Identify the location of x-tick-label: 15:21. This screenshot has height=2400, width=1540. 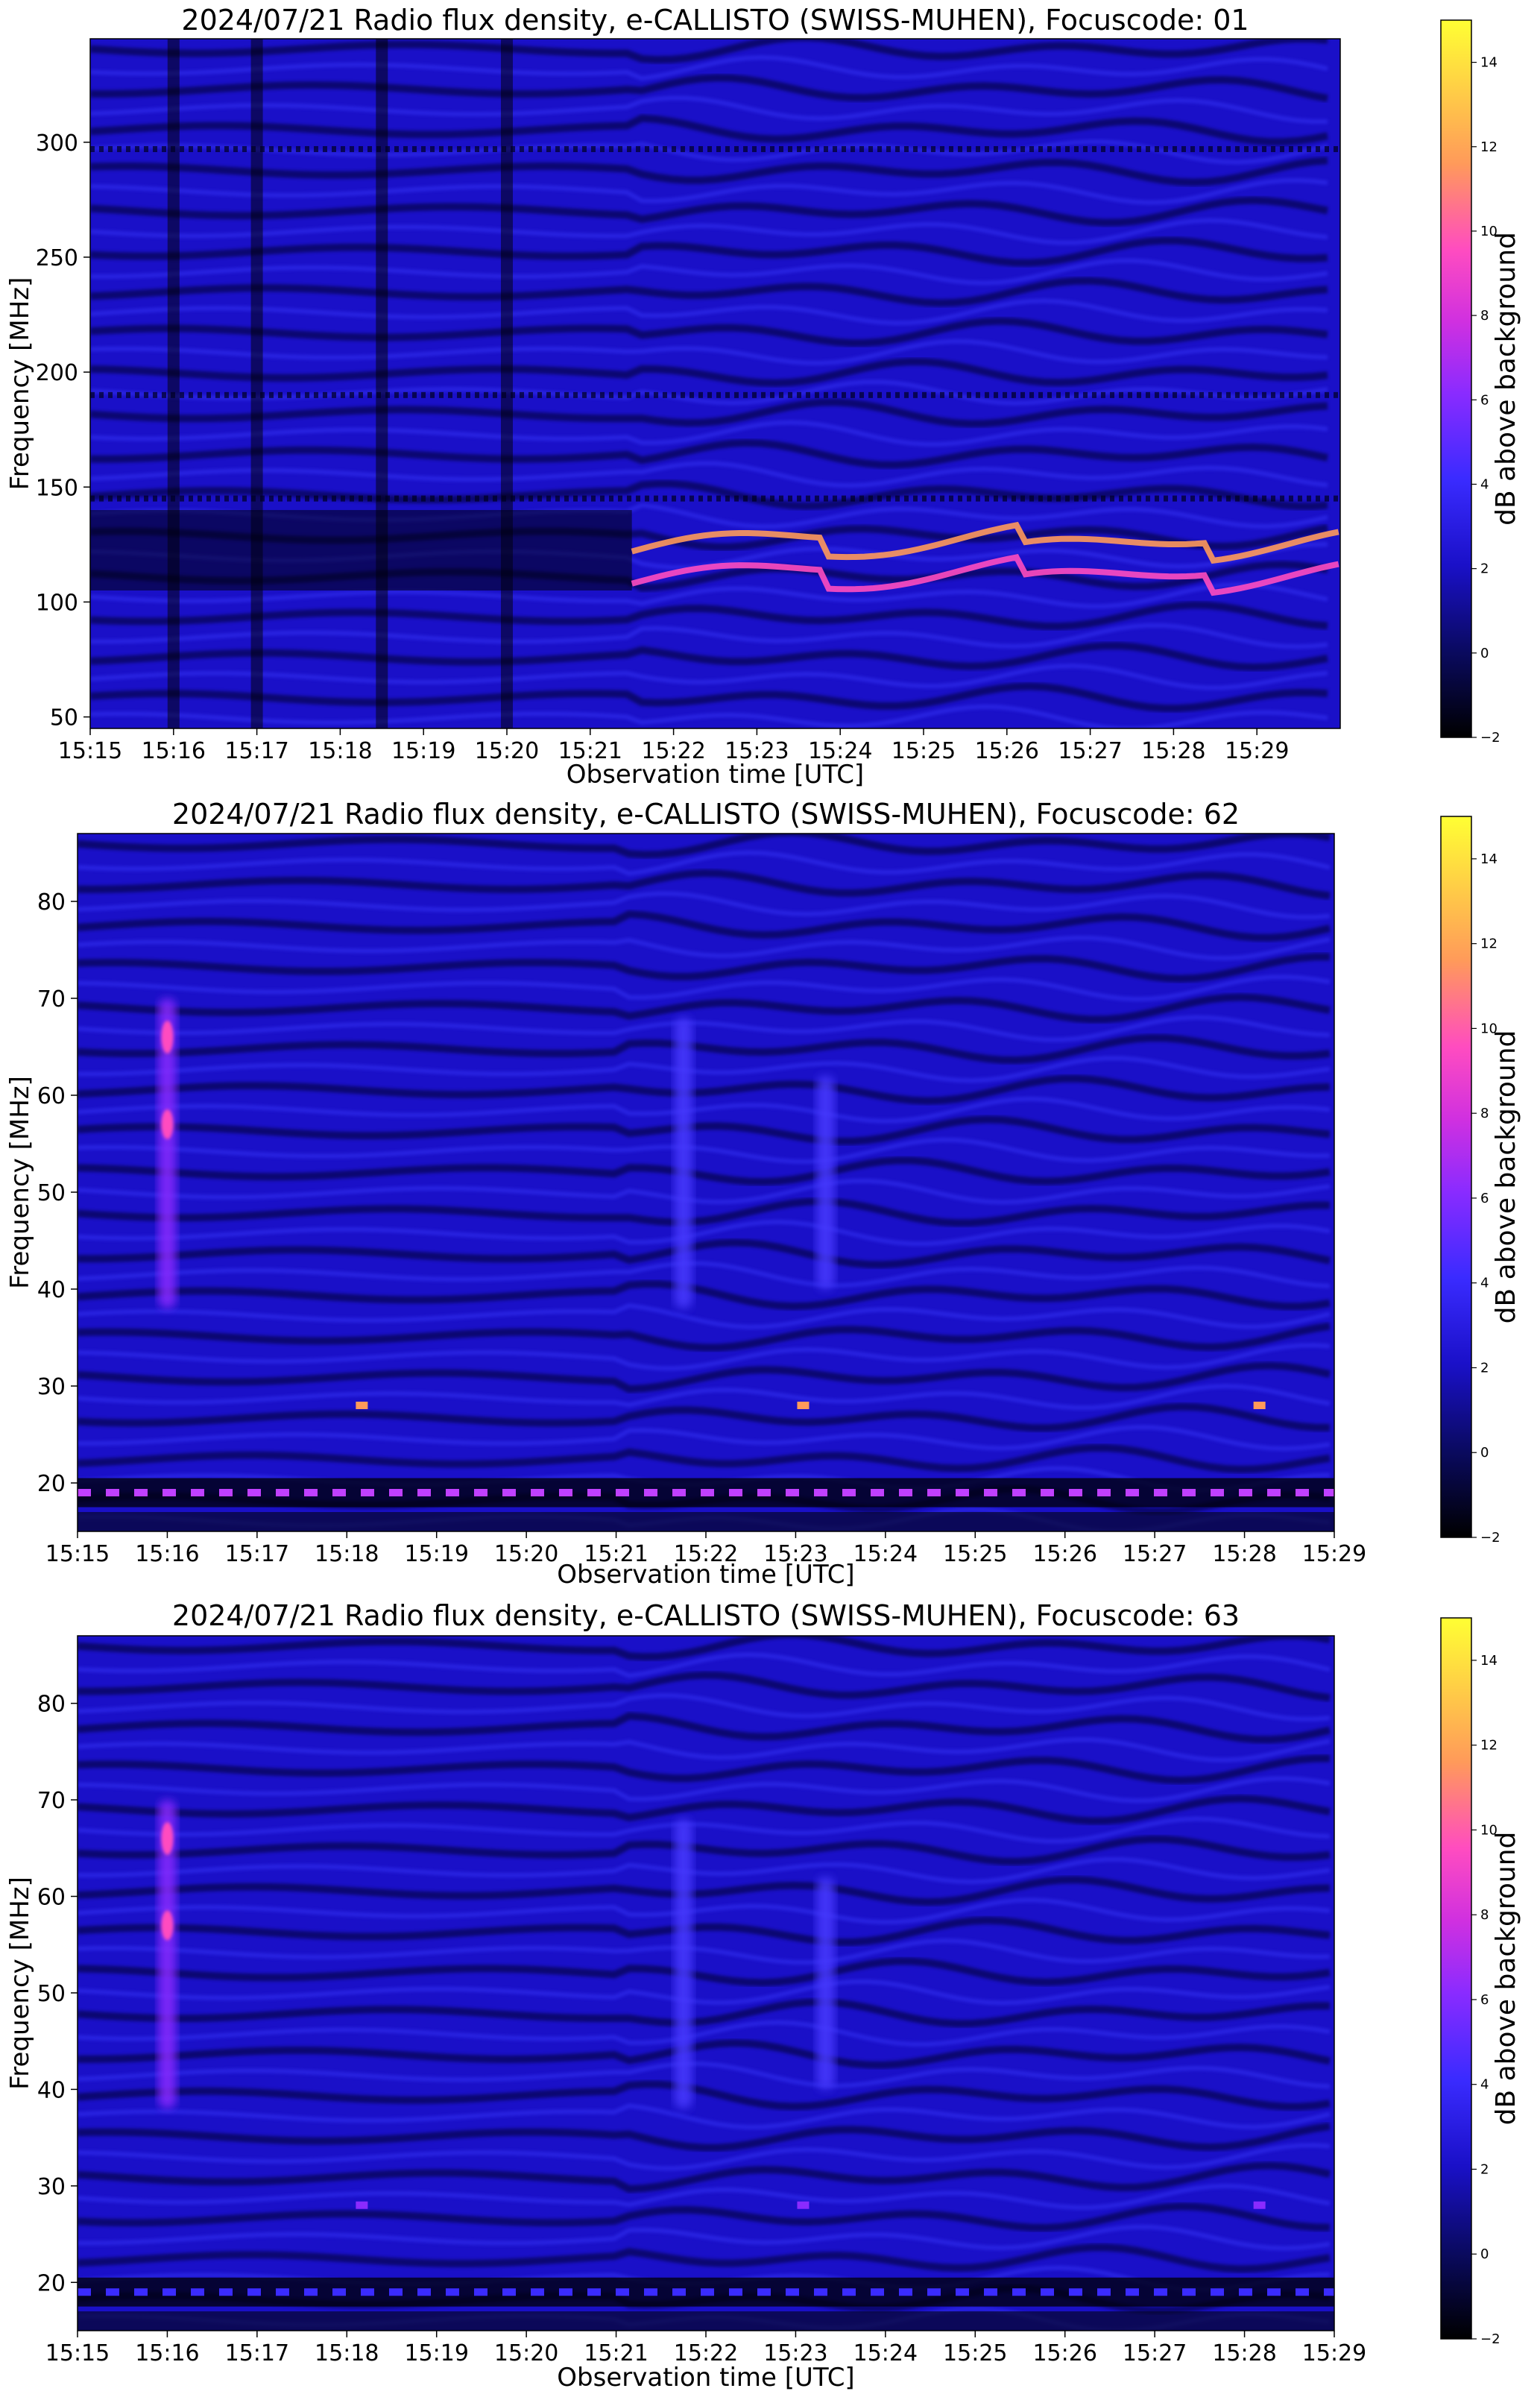
(616, 1554).